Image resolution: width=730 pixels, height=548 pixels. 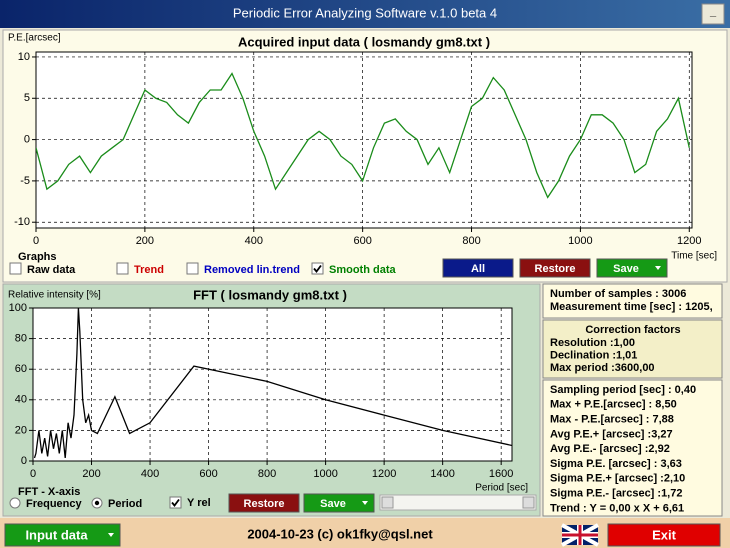 I want to click on info-line: Declination :1,01, so click(x=593, y=355).